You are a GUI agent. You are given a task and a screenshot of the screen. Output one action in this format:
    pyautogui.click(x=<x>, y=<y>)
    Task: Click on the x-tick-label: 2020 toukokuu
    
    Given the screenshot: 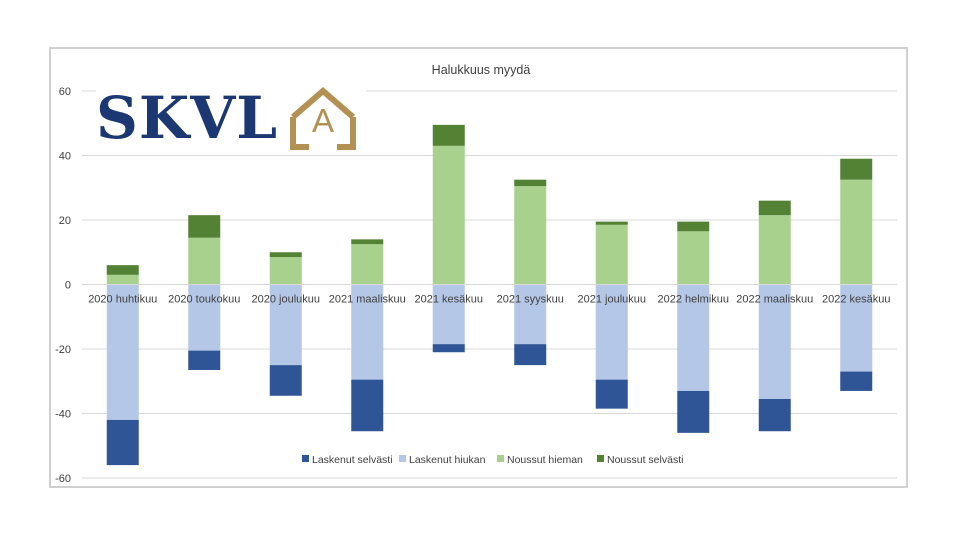 What is the action you would take?
    pyautogui.click(x=204, y=300)
    